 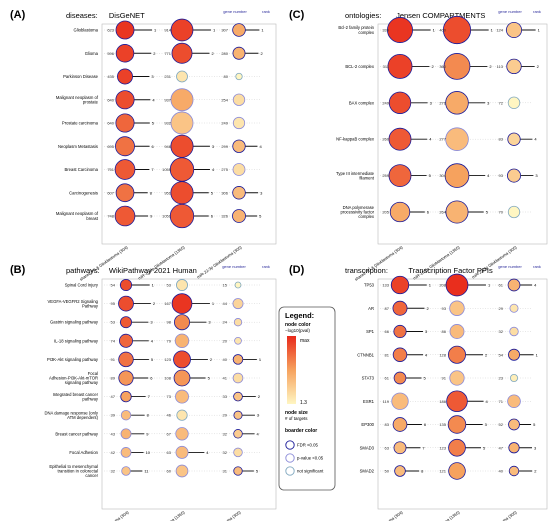 I want to click on point-value-label: 63, so click(x=169, y=452).